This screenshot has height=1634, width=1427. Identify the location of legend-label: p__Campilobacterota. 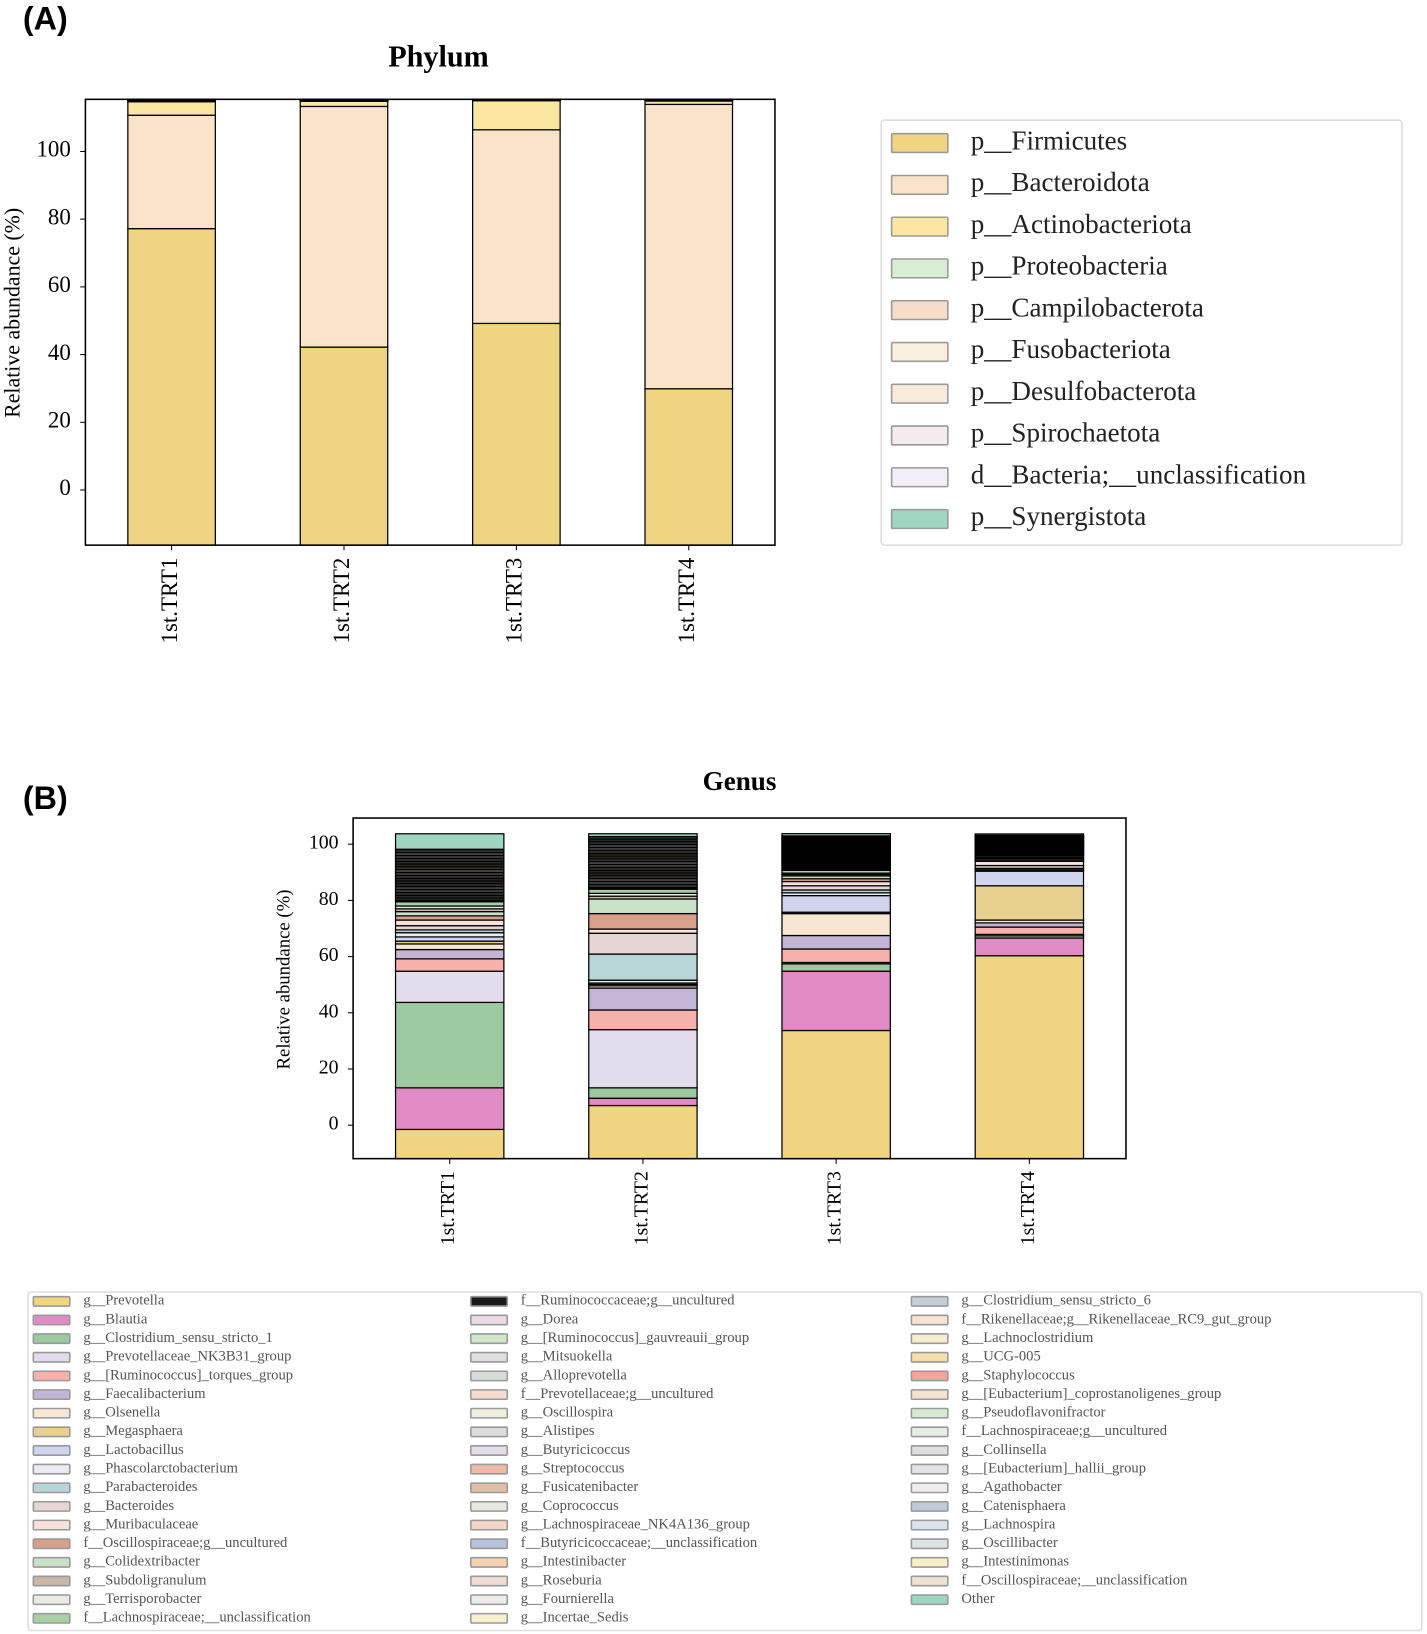
(1087, 307).